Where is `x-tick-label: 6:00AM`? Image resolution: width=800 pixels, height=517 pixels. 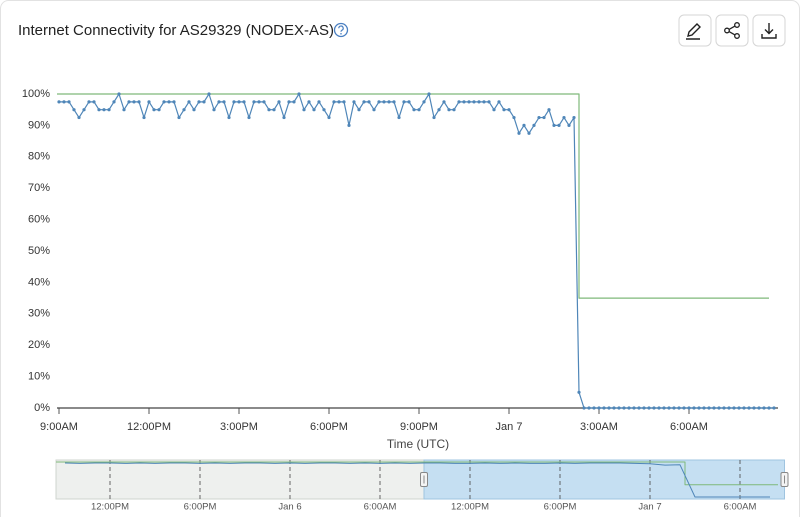 x-tick-label: 6:00AM is located at coordinates (689, 427).